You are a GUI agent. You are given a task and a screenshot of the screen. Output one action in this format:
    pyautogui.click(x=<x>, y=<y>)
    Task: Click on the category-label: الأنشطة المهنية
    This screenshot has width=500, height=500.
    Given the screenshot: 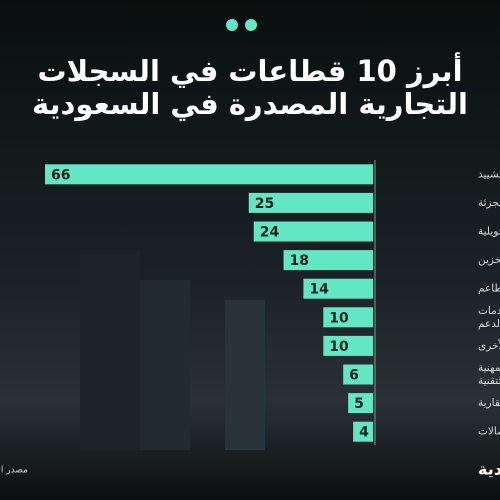 What is the action you would take?
    pyautogui.click(x=489, y=367)
    